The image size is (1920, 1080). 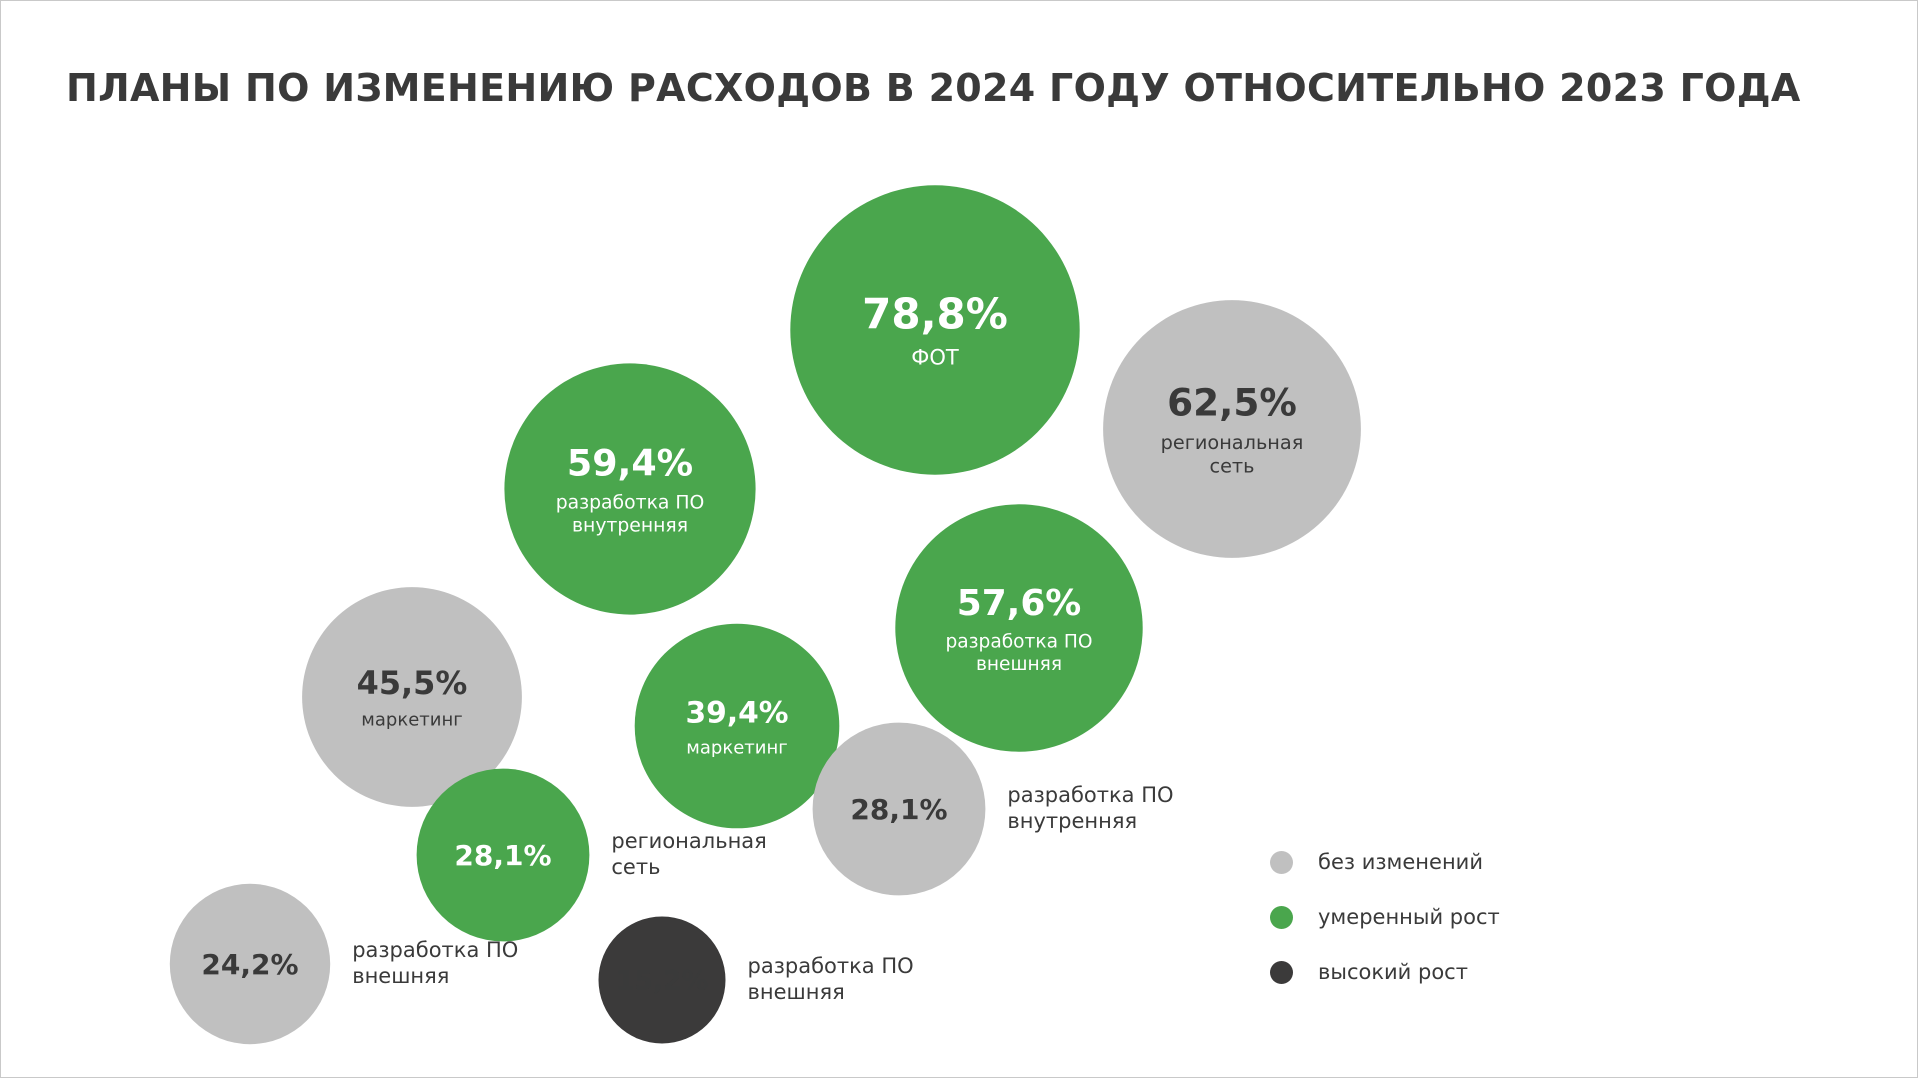 I want to click on legend-item-high: высокий рост, so click(x=1385, y=972).